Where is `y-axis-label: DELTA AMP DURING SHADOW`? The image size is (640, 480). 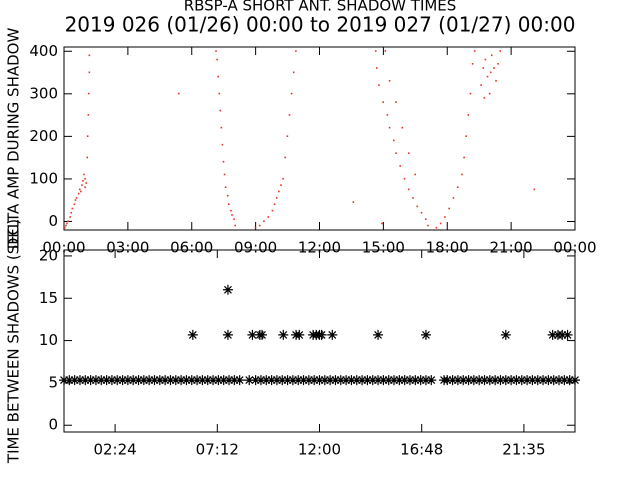 y-axis-label: DELTA AMP DURING SHADOW is located at coordinates (14, 139).